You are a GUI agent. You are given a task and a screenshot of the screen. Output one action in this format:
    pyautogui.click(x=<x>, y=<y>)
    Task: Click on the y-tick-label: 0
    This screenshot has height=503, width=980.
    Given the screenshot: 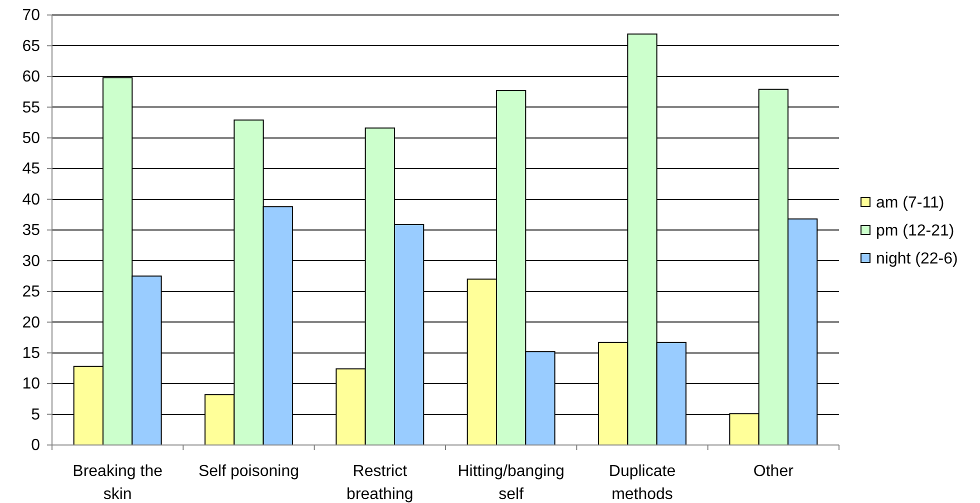 What is the action you would take?
    pyautogui.click(x=35, y=445)
    